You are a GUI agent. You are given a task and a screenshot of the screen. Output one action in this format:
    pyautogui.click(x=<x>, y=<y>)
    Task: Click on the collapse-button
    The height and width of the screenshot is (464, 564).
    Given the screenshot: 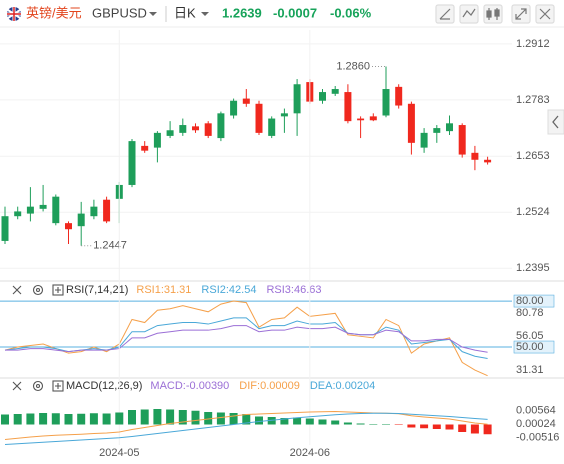 What is the action you would take?
    pyautogui.click(x=555, y=122)
    